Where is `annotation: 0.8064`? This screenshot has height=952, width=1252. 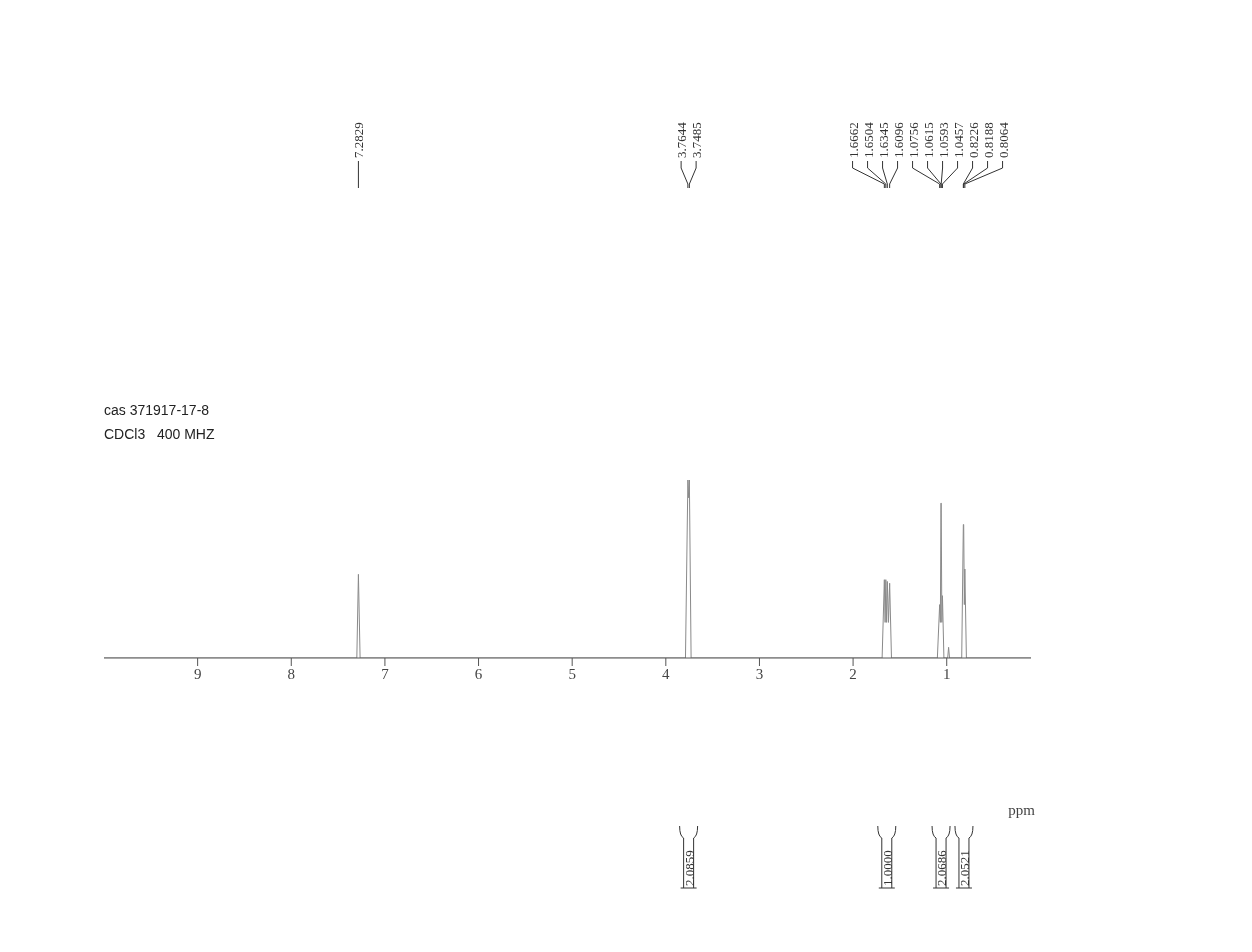
annotation: 0.8064 is located at coordinates (1003, 139).